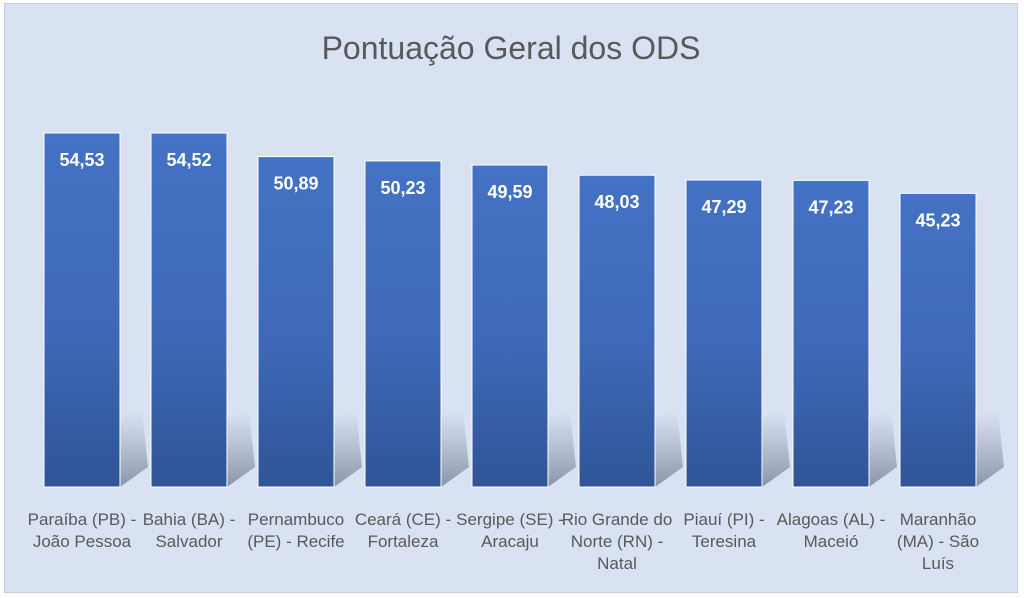  What do you see at coordinates (617, 541) in the screenshot?
I see `x-tick-label: Rio Grande do Norte (RN) - Natal` at bounding box center [617, 541].